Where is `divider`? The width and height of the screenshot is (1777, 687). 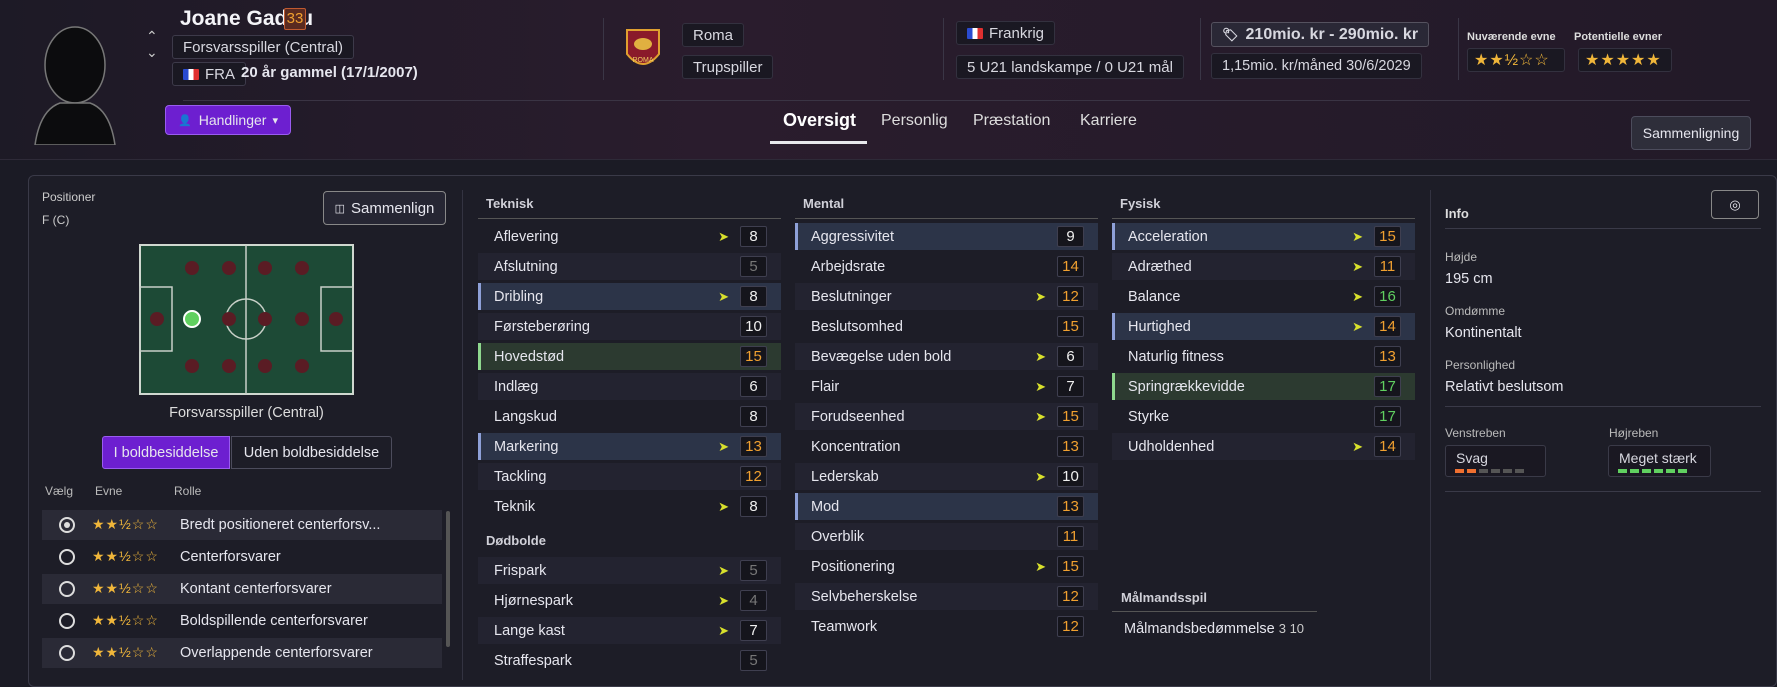
divider is located at coordinates (603, 49).